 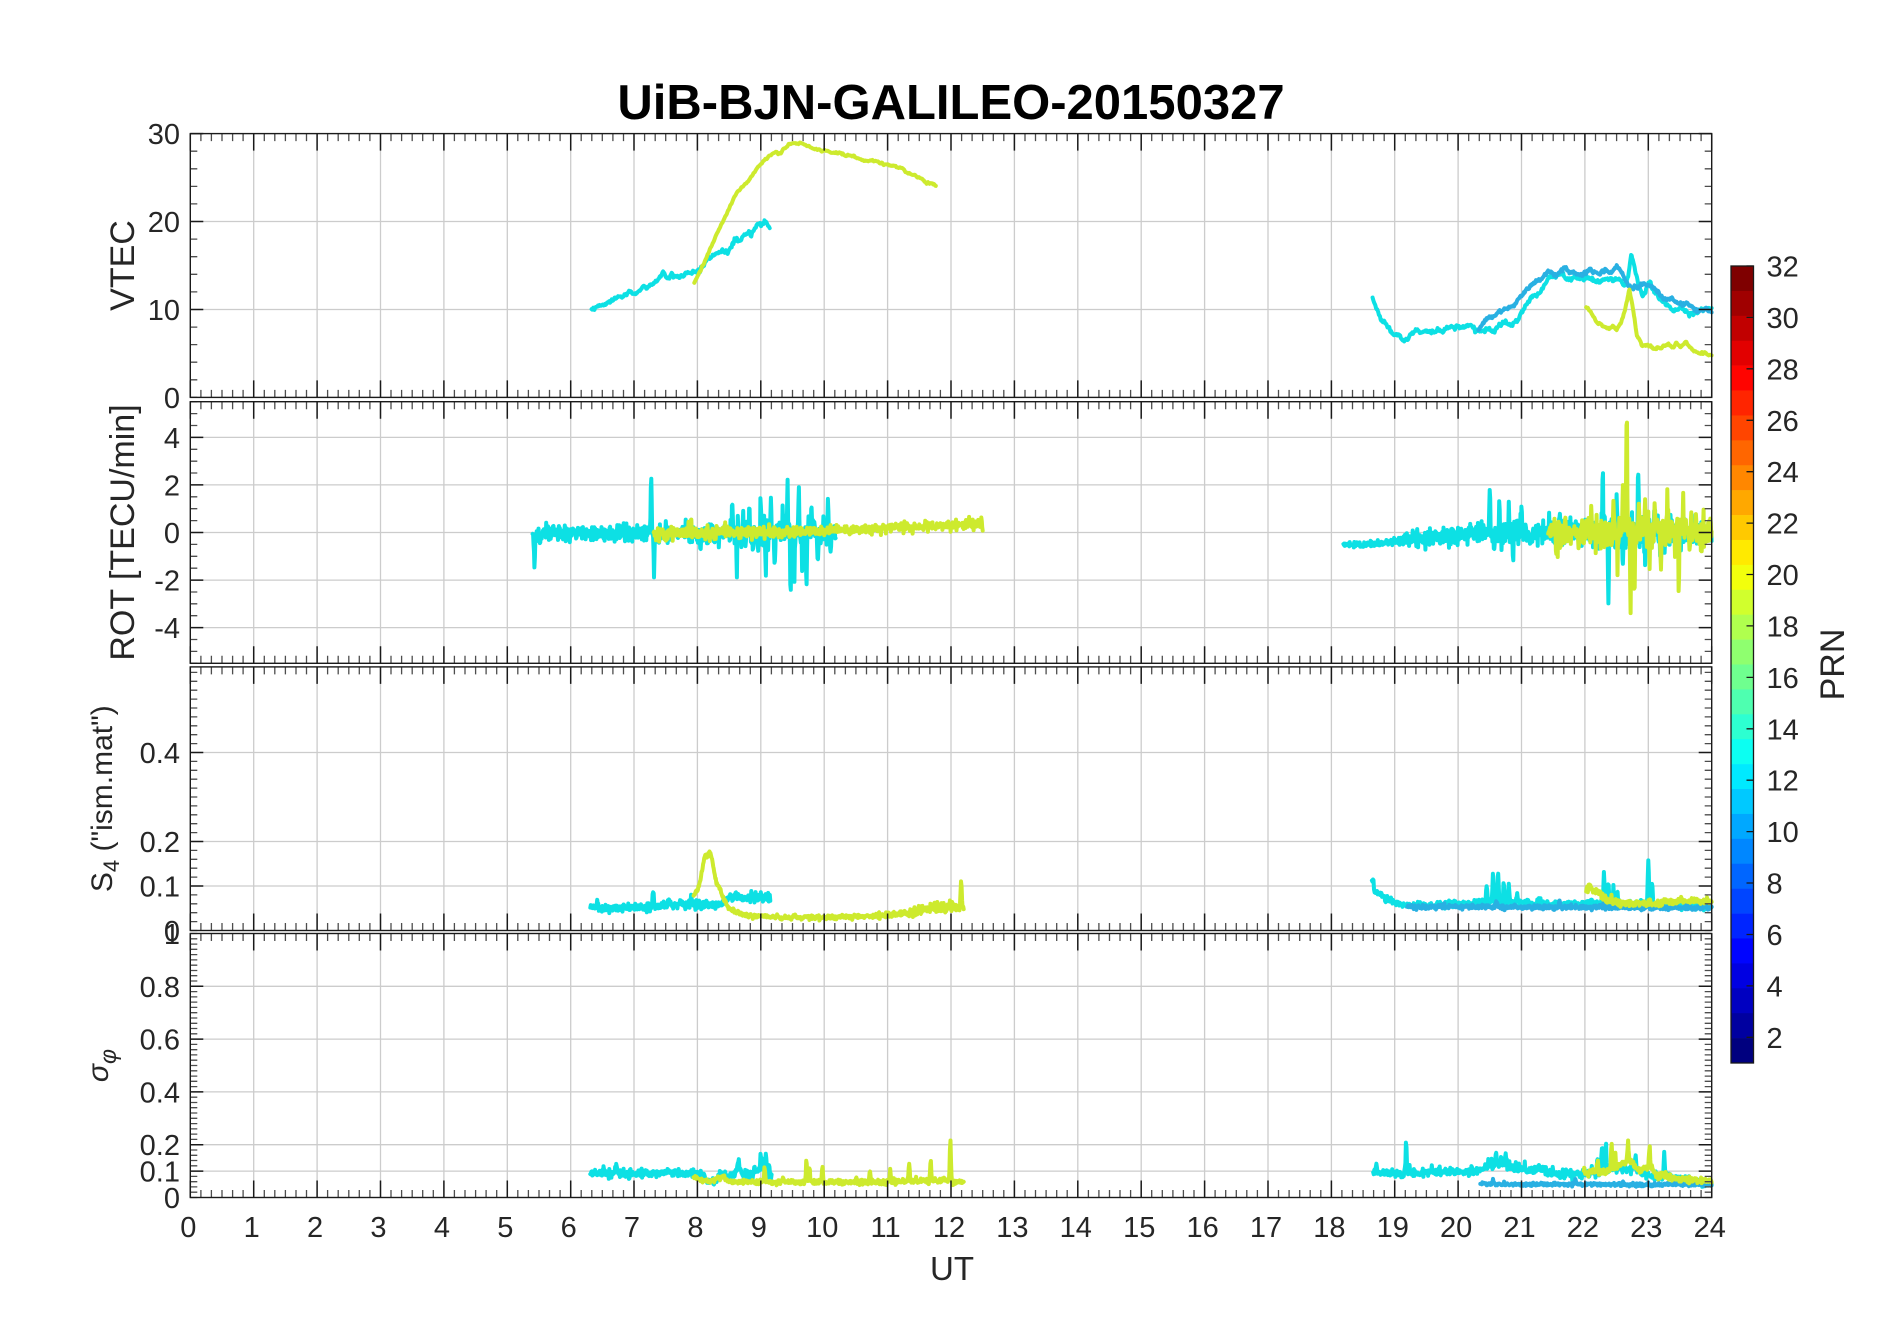 I want to click on svg-text: UiB-BJN-GALILEO-20150327, so click(x=950, y=103).